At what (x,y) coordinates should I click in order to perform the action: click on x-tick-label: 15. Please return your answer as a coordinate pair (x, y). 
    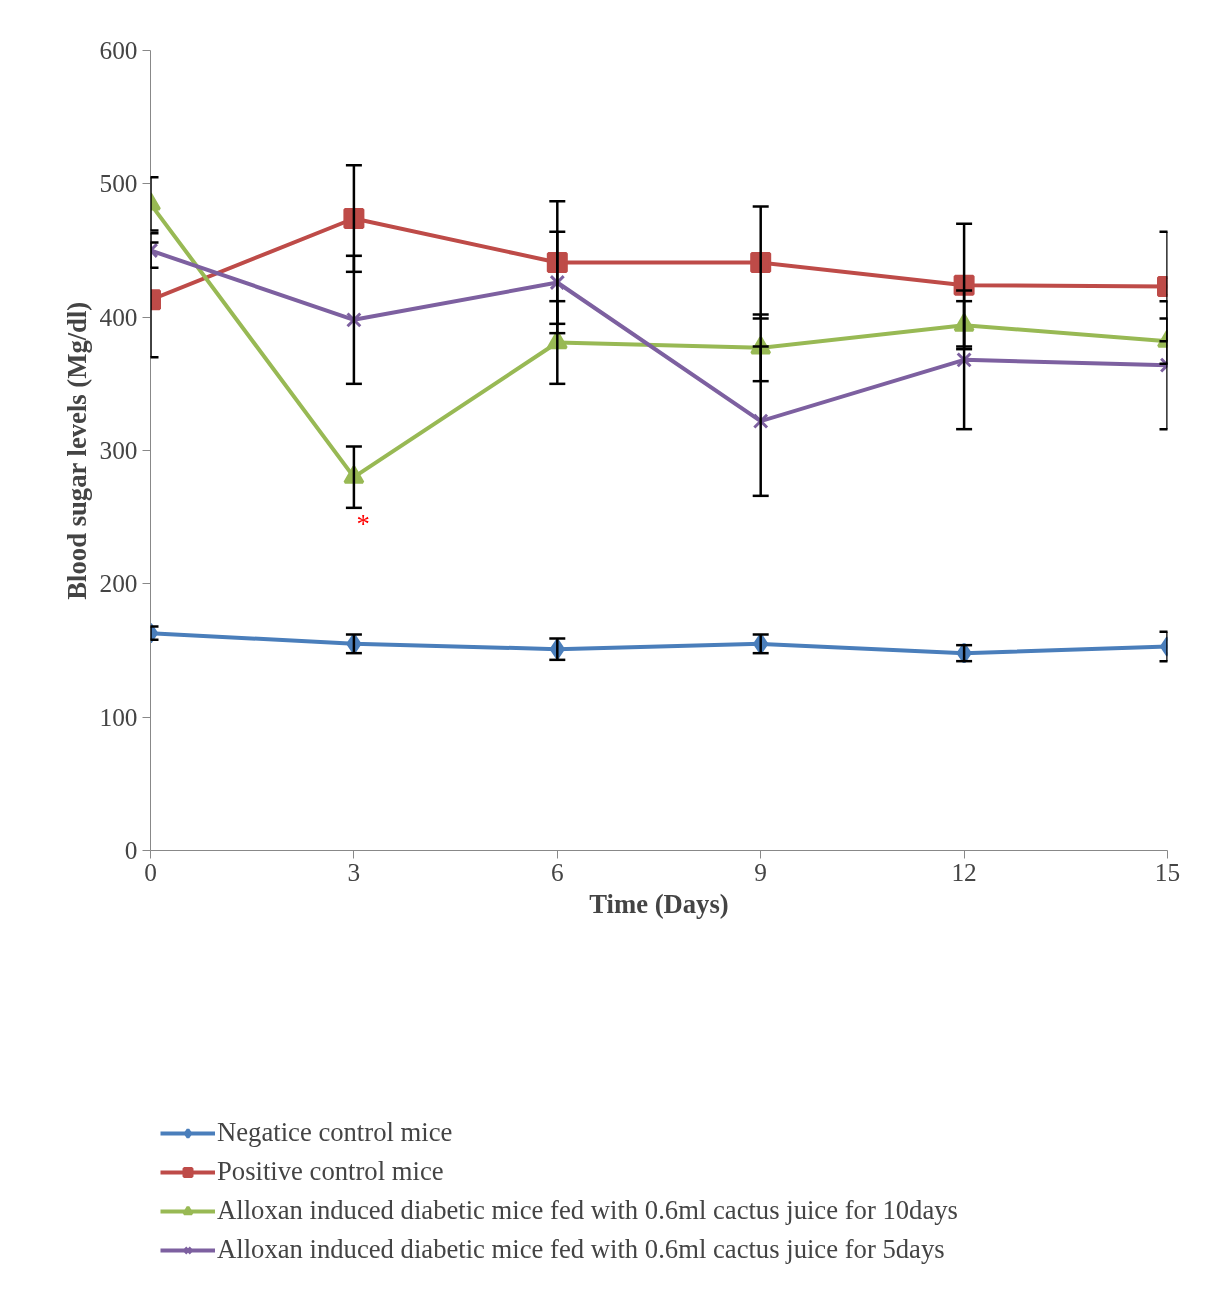
    Looking at the image, I should click on (1167, 871).